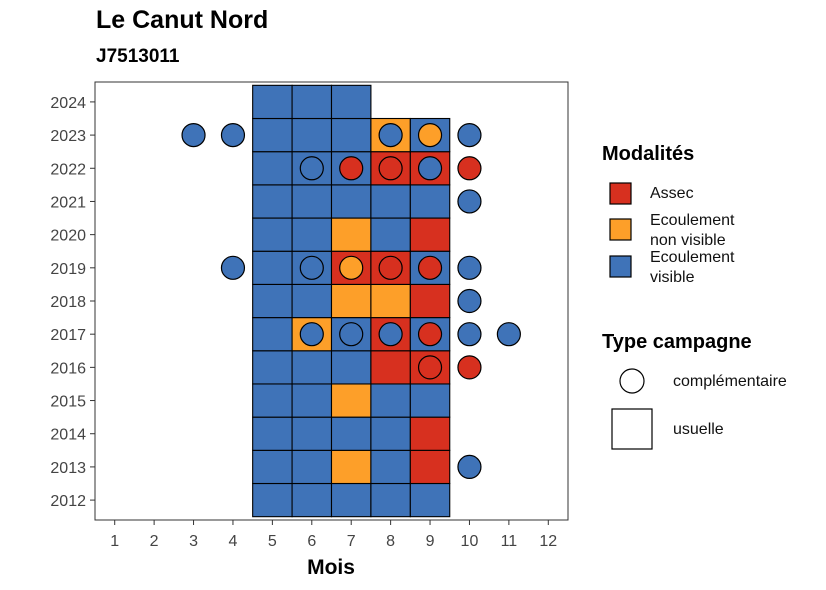 Image resolution: width=826 pixels, height=590 pixels. I want to click on x-tick-label: 2, so click(154, 541).